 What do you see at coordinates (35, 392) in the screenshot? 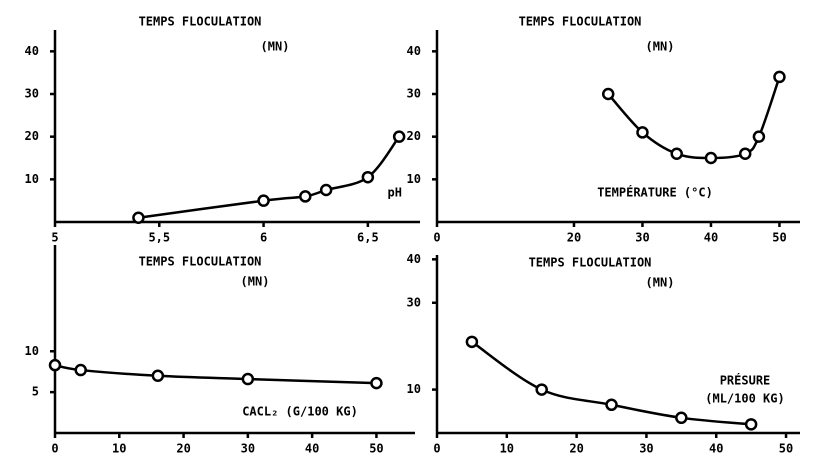
I see `y-tick-label: 5` at bounding box center [35, 392].